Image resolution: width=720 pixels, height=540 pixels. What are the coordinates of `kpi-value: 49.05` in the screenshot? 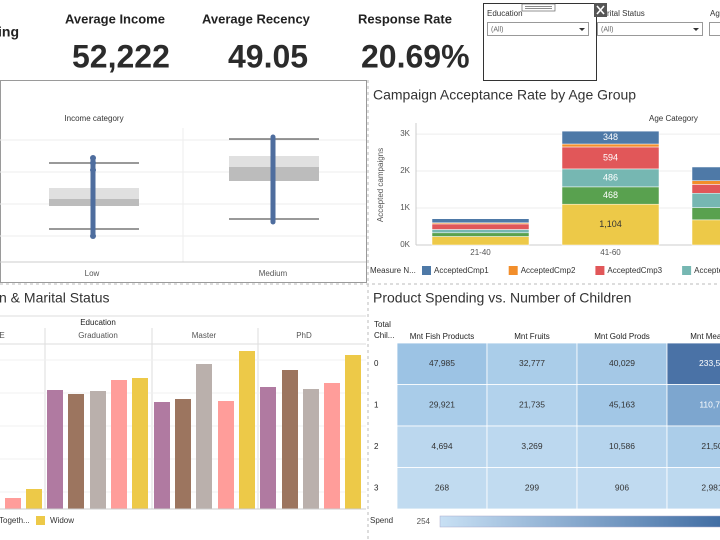 It's located at (268, 56).